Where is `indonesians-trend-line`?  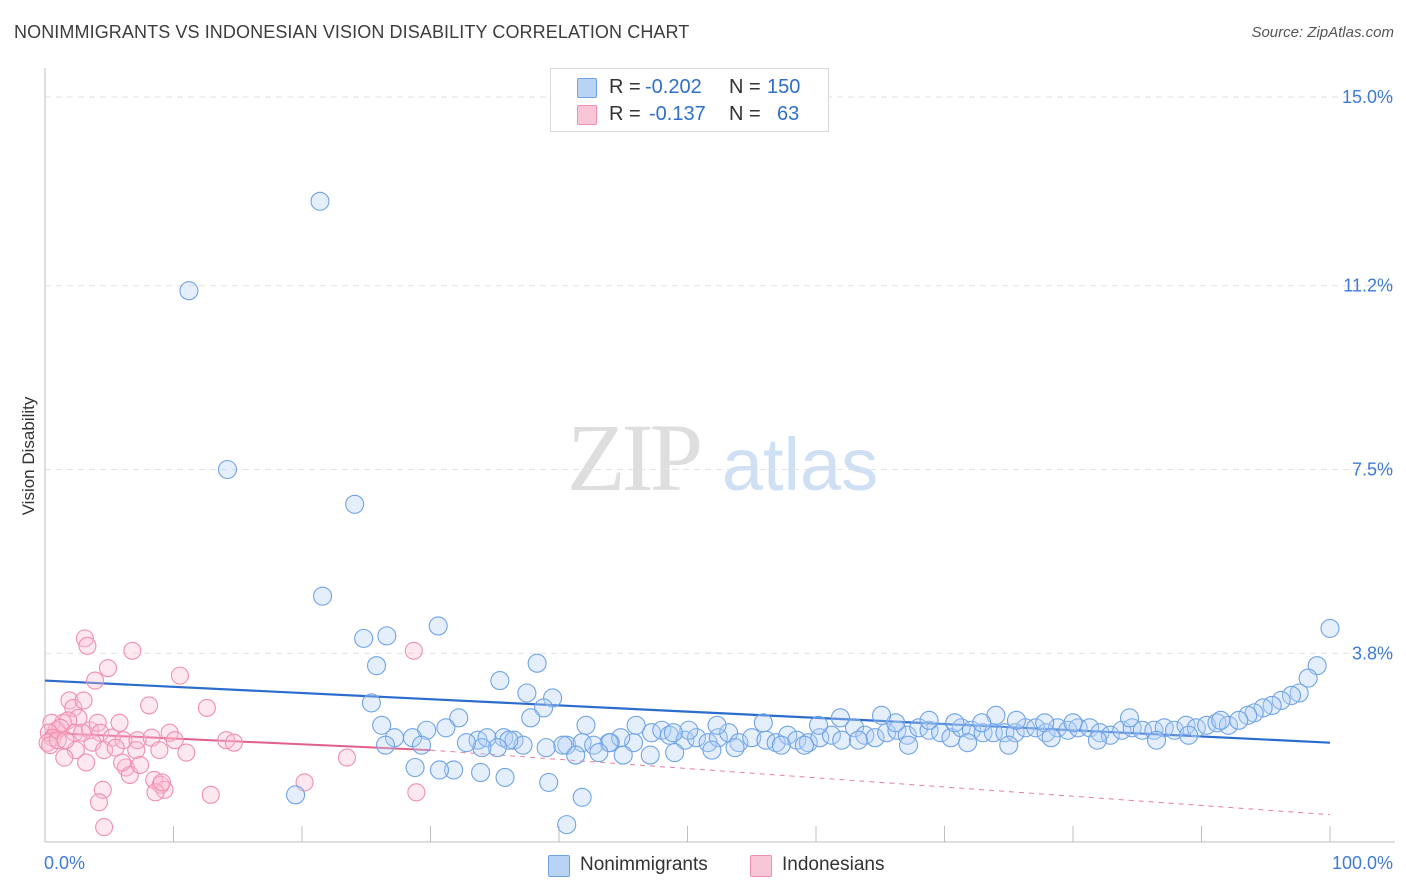 indonesians-trend-line is located at coordinates (237, 741).